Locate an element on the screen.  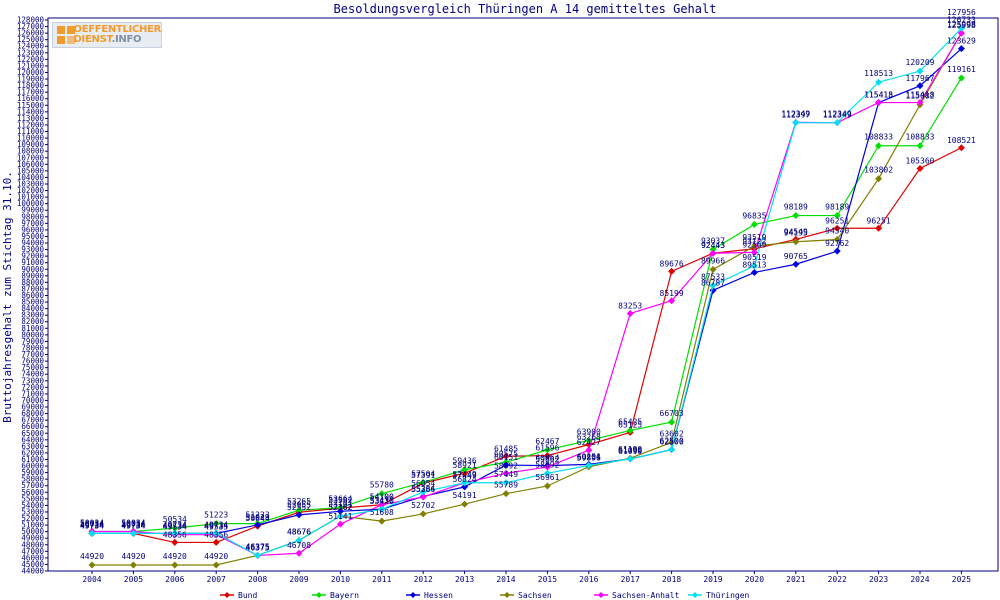
legend-item: Bayern is located at coordinates (335, 595).